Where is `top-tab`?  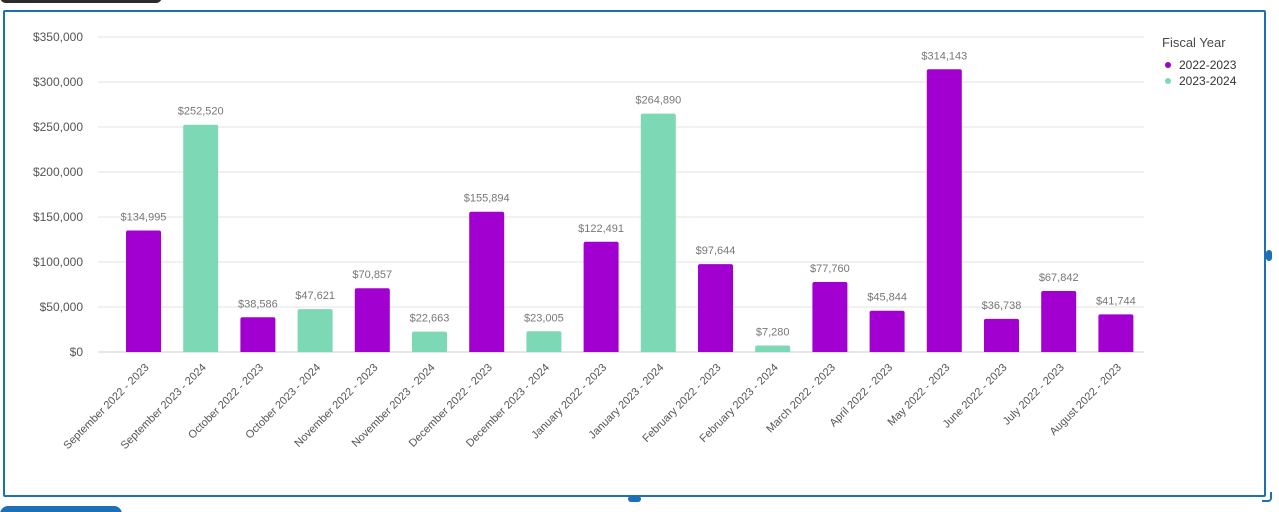 top-tab is located at coordinates (81, 1).